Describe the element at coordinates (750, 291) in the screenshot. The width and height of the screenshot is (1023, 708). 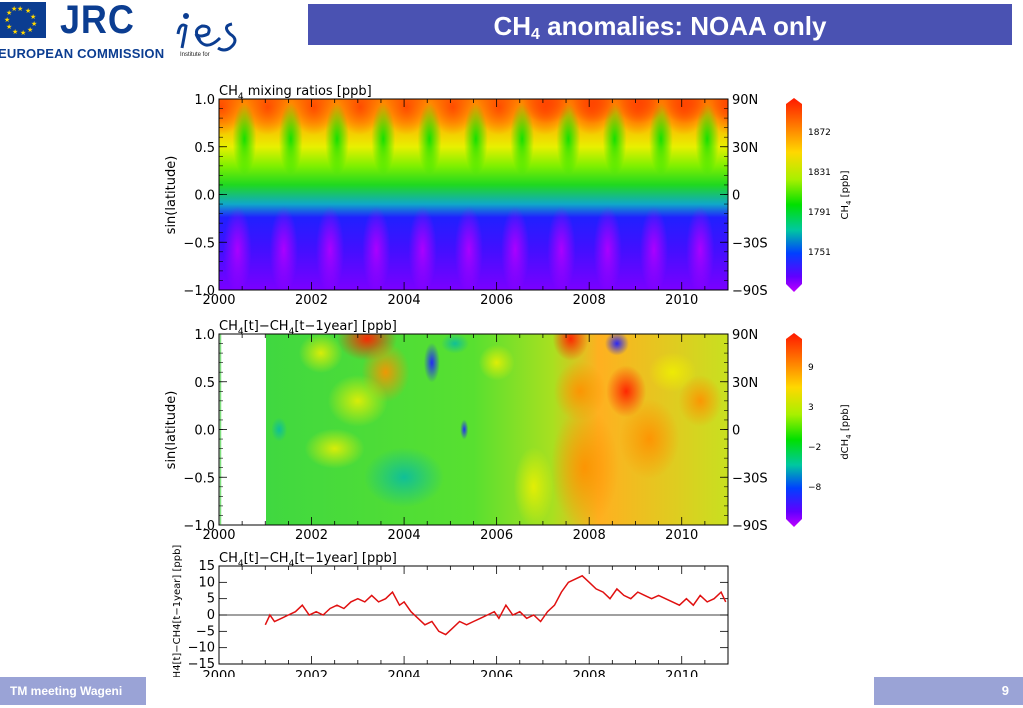
I see `panel1-right-tick-label: −90S` at that location.